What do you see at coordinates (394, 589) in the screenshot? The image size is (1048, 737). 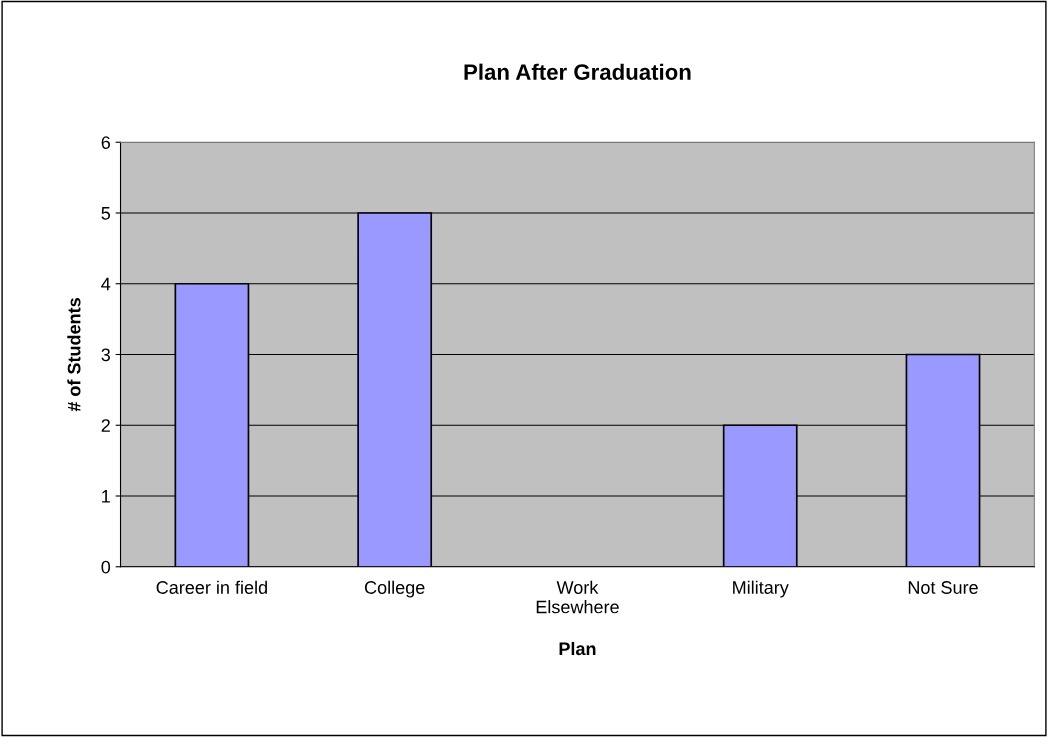 I see `x-tick-label: College` at bounding box center [394, 589].